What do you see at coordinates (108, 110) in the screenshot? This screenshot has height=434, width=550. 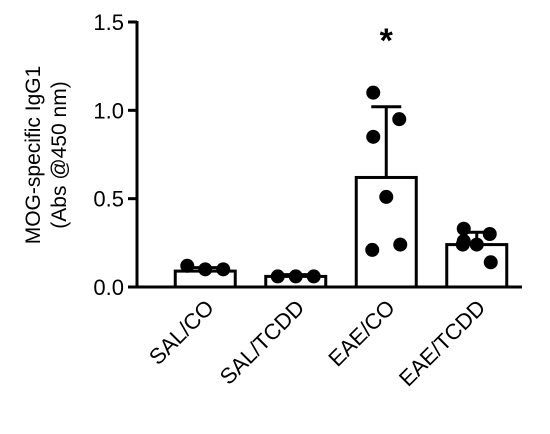 I see `y-tick-label: 1.0` at bounding box center [108, 110].